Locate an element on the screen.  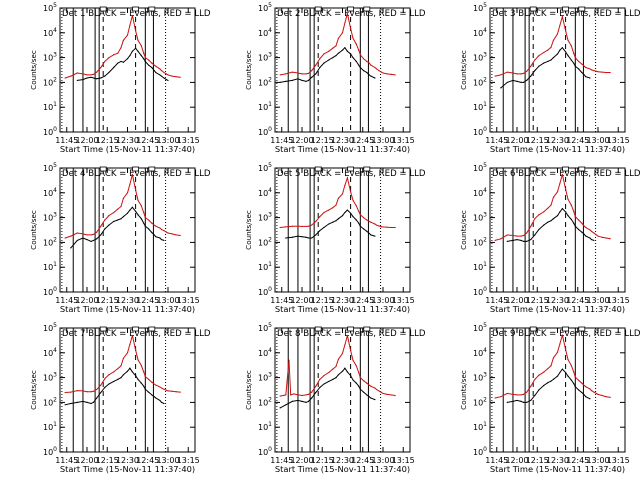
x-tick-label: 12:45 is located at coordinates (362, 140).